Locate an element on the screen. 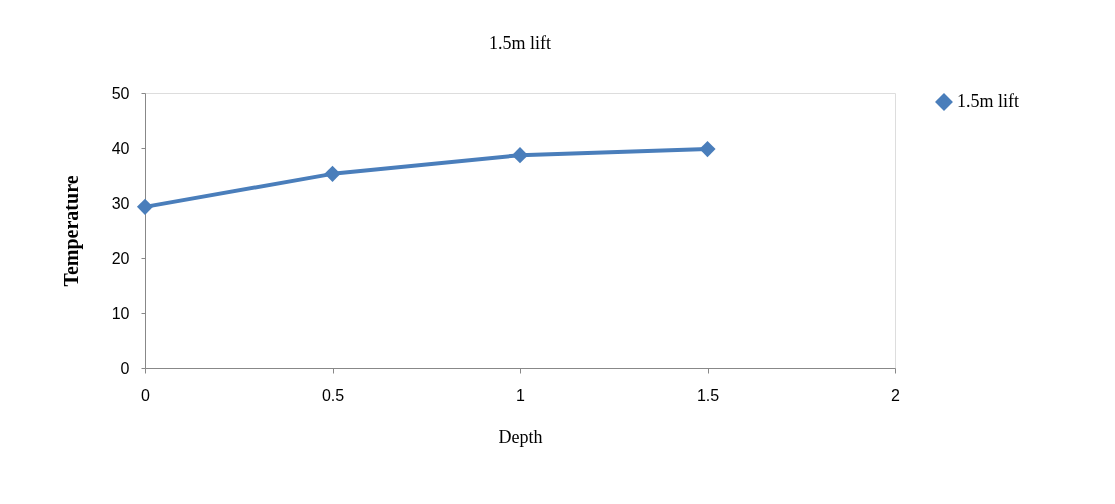  chart-title: 1.5m lift is located at coordinates (520, 43).